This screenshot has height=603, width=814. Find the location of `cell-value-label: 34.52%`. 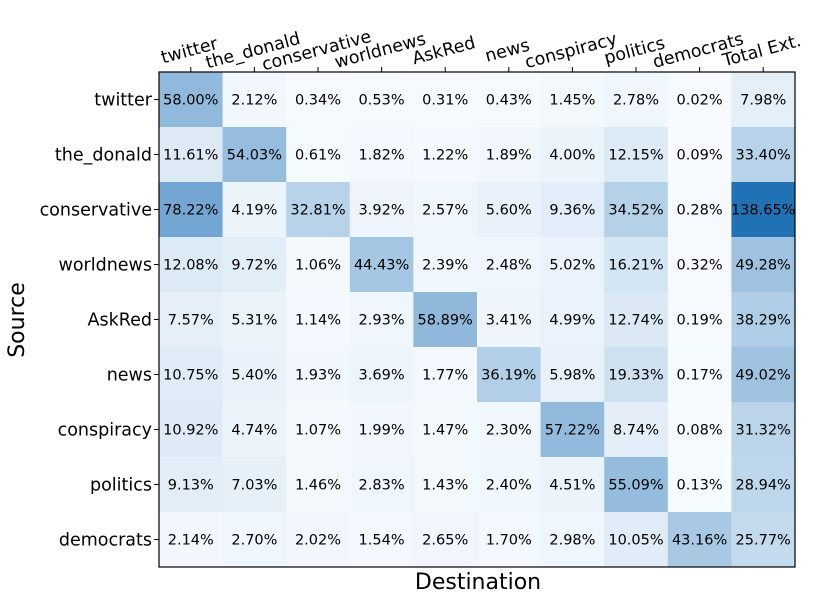

cell-value-label: 34.52% is located at coordinates (635, 211).